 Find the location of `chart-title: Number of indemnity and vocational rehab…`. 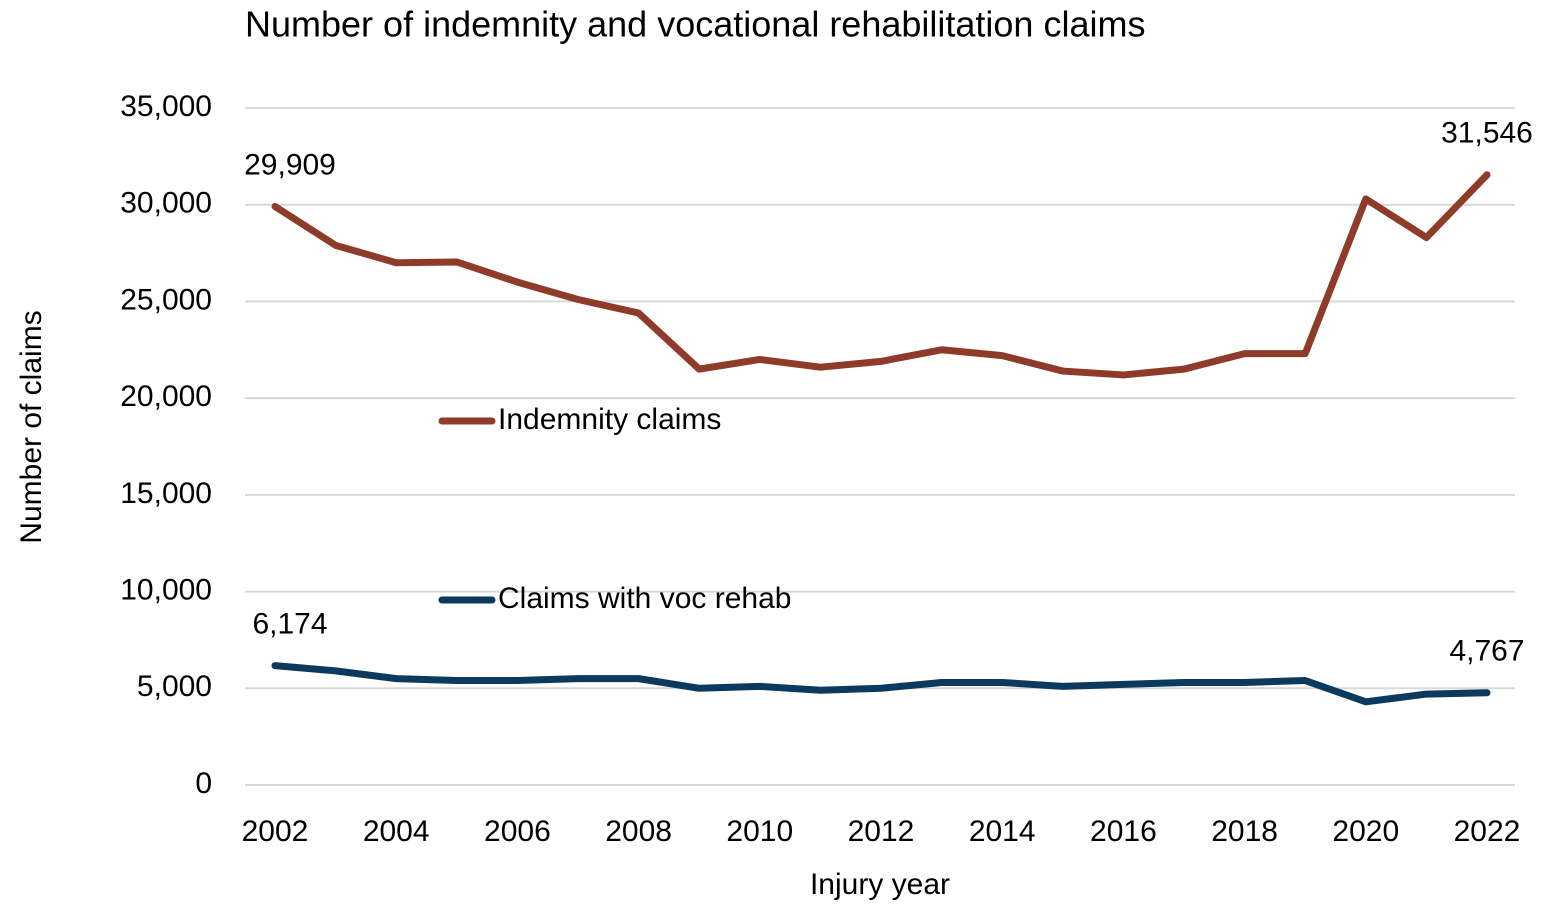

chart-title: Number of indemnity and vocational rehab… is located at coordinates (695, 24).